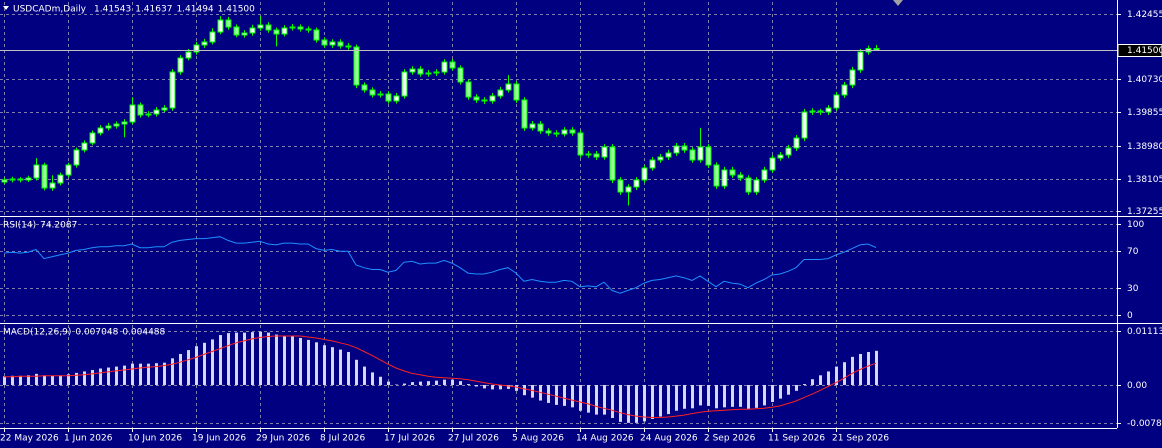 The width and height of the screenshot is (1162, 448). Describe the element at coordinates (6, 8) in the screenshot. I see `menu-triangle` at that location.